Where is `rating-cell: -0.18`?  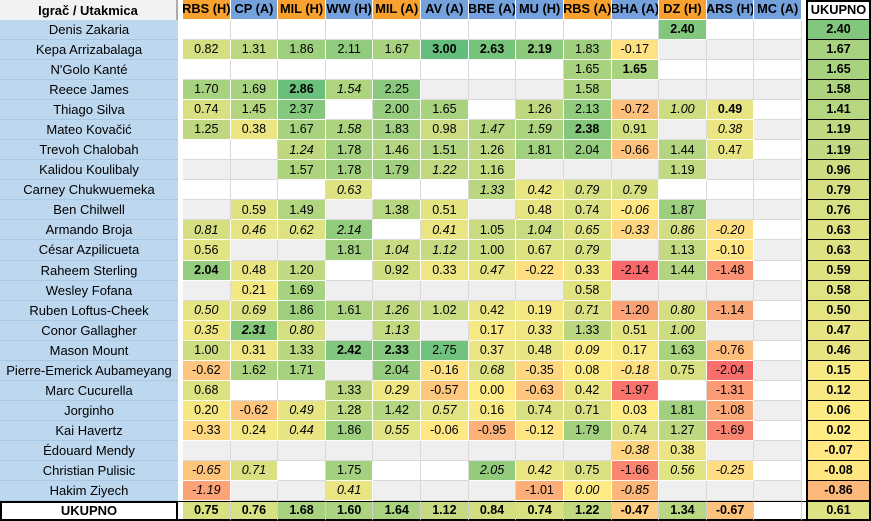 rating-cell: -0.18 is located at coordinates (635, 370).